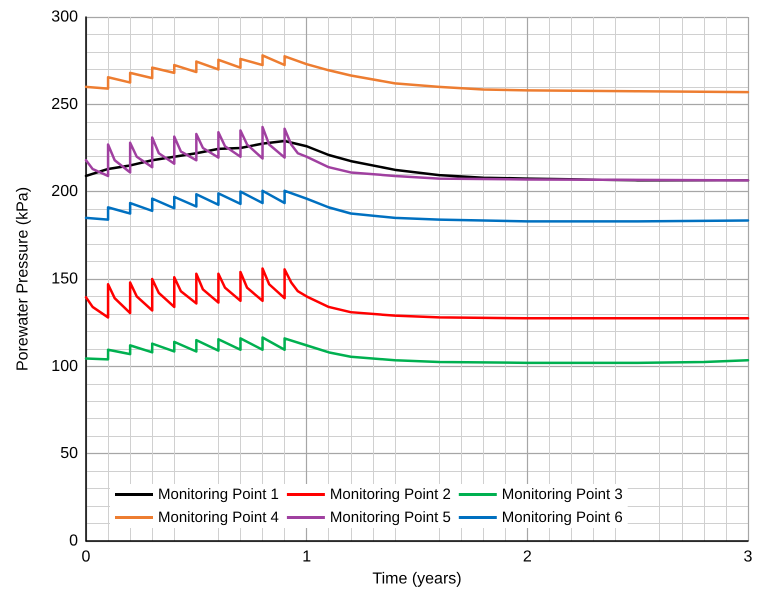 Image resolution: width=780 pixels, height=598 pixels. What do you see at coordinates (307, 557) in the screenshot?
I see `x-tick-label: 1` at bounding box center [307, 557].